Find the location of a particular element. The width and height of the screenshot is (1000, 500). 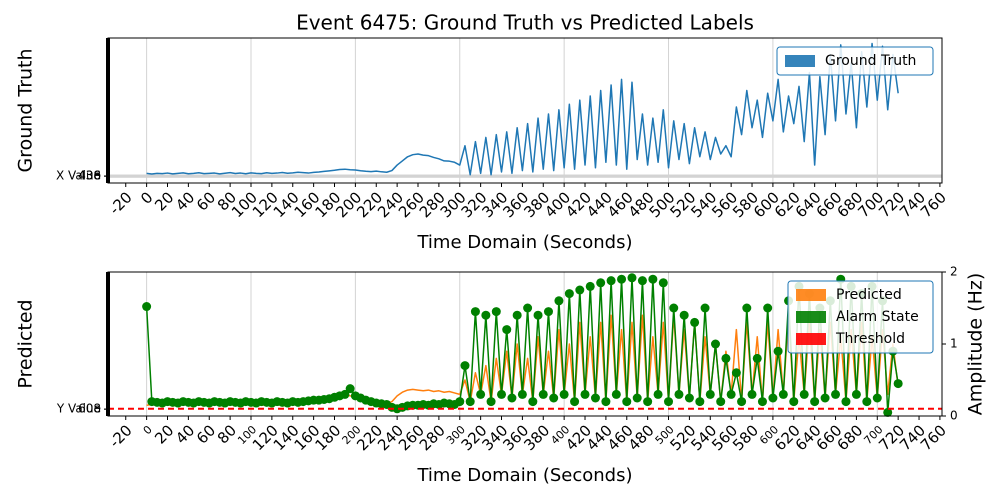

x-tick-label: 80 is located at coordinates (227, 434).